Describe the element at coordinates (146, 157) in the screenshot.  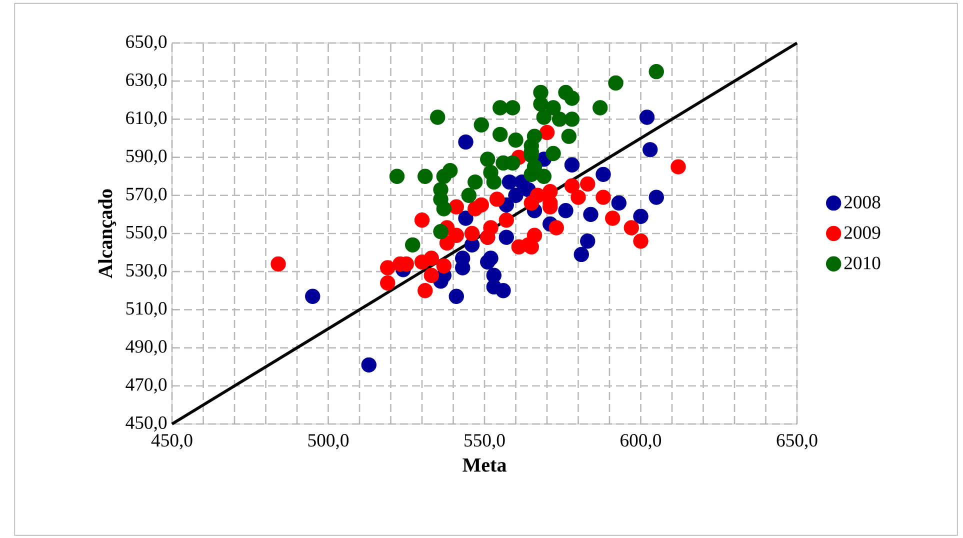
I see `y-tick-label: 590,0` at that location.